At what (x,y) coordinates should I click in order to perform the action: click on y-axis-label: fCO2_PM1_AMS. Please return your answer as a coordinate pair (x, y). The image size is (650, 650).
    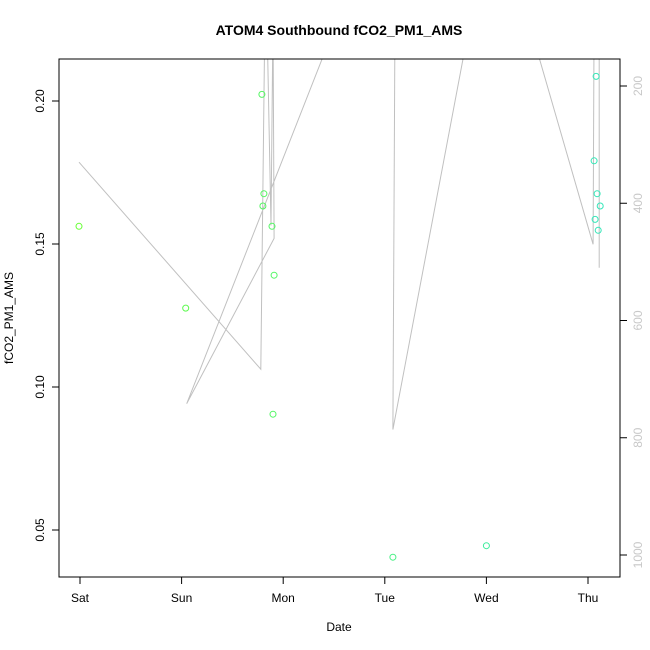
    Looking at the image, I should click on (9, 318).